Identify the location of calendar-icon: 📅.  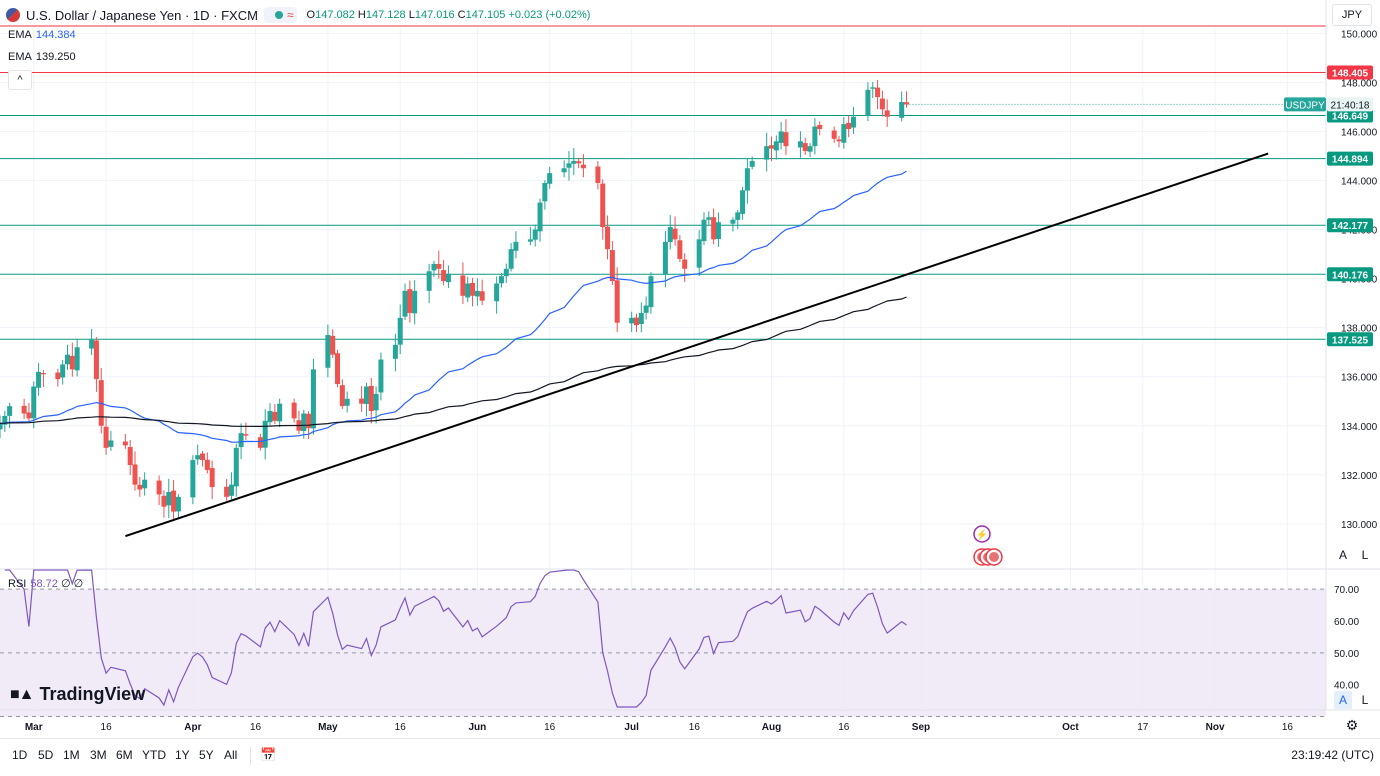
(268, 754).